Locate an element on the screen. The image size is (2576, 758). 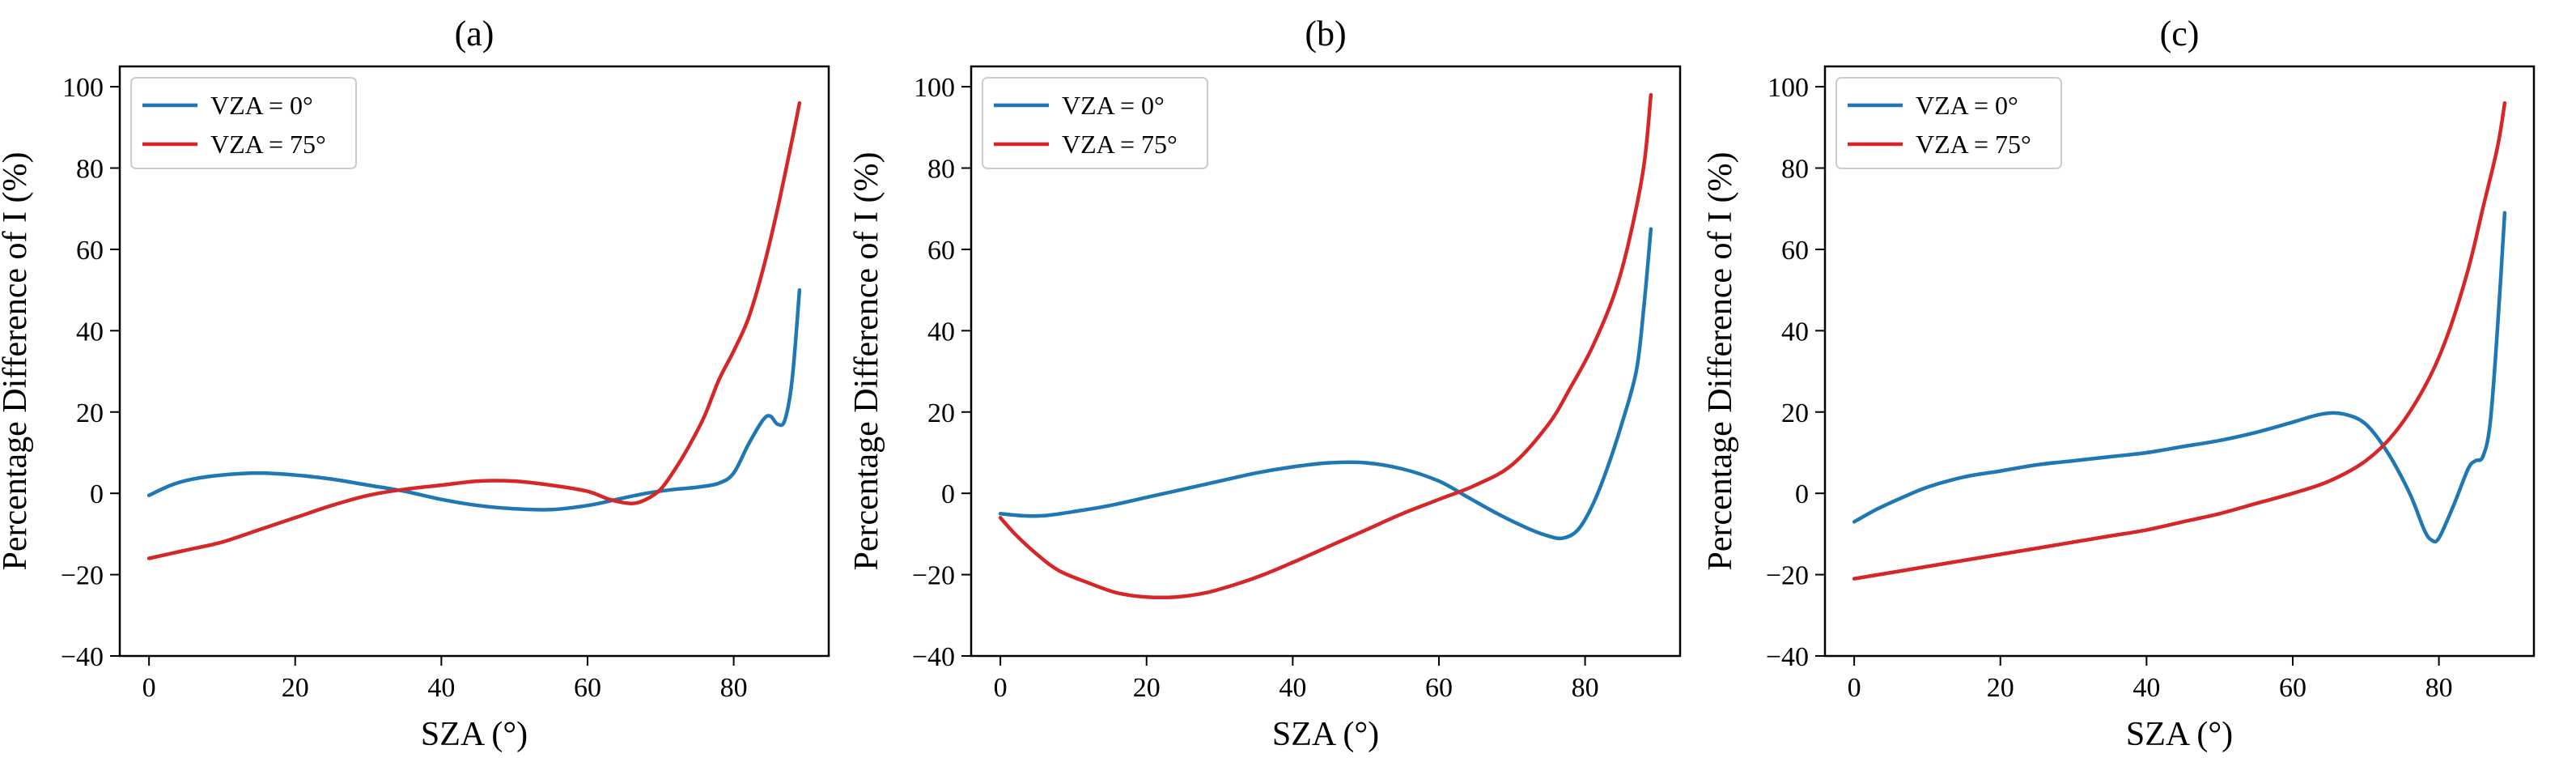
panel-title: (c) is located at coordinates (2180, 33).